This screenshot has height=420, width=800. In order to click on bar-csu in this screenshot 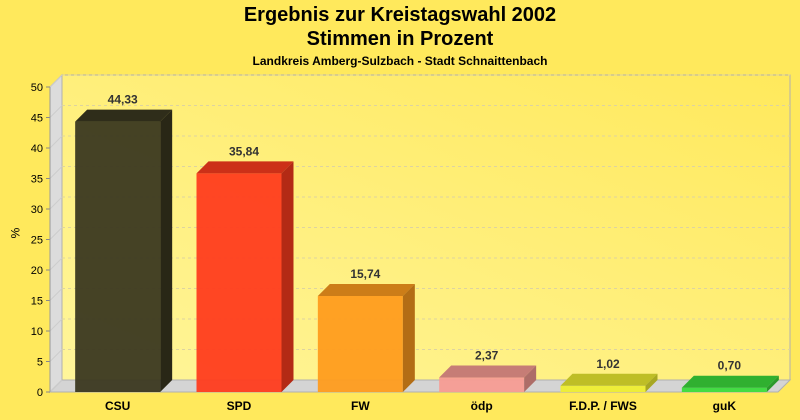, I will do `click(124, 250)`.